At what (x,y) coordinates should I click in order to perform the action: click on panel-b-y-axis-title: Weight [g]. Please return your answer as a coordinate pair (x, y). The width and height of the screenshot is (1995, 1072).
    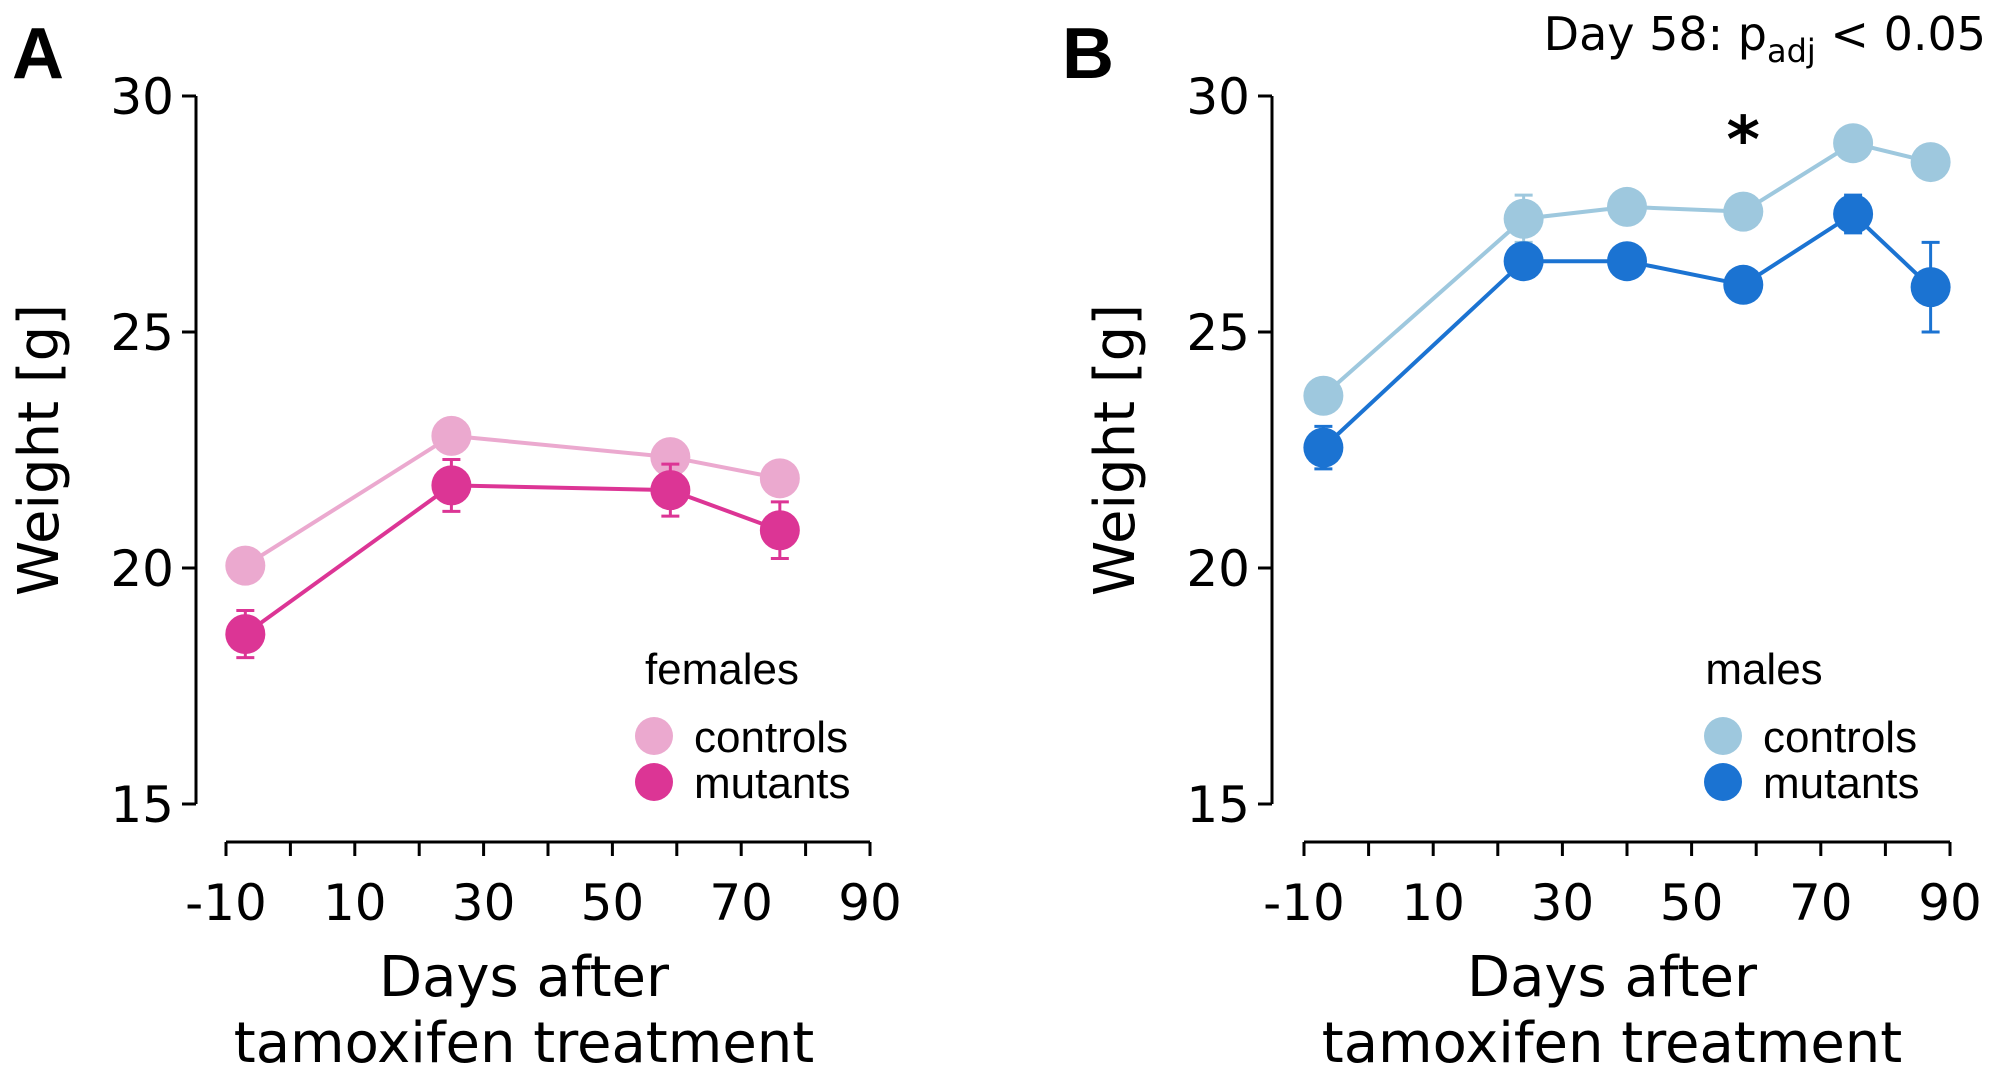
    Looking at the image, I should click on (1115, 450).